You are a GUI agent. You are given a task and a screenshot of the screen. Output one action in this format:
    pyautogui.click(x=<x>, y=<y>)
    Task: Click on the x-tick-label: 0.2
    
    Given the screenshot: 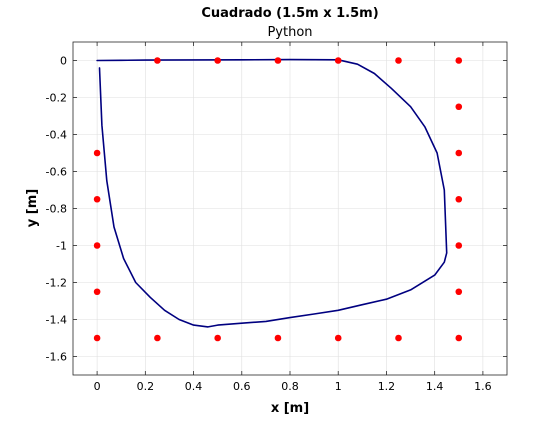 What is the action you would take?
    pyautogui.click(x=146, y=386)
    